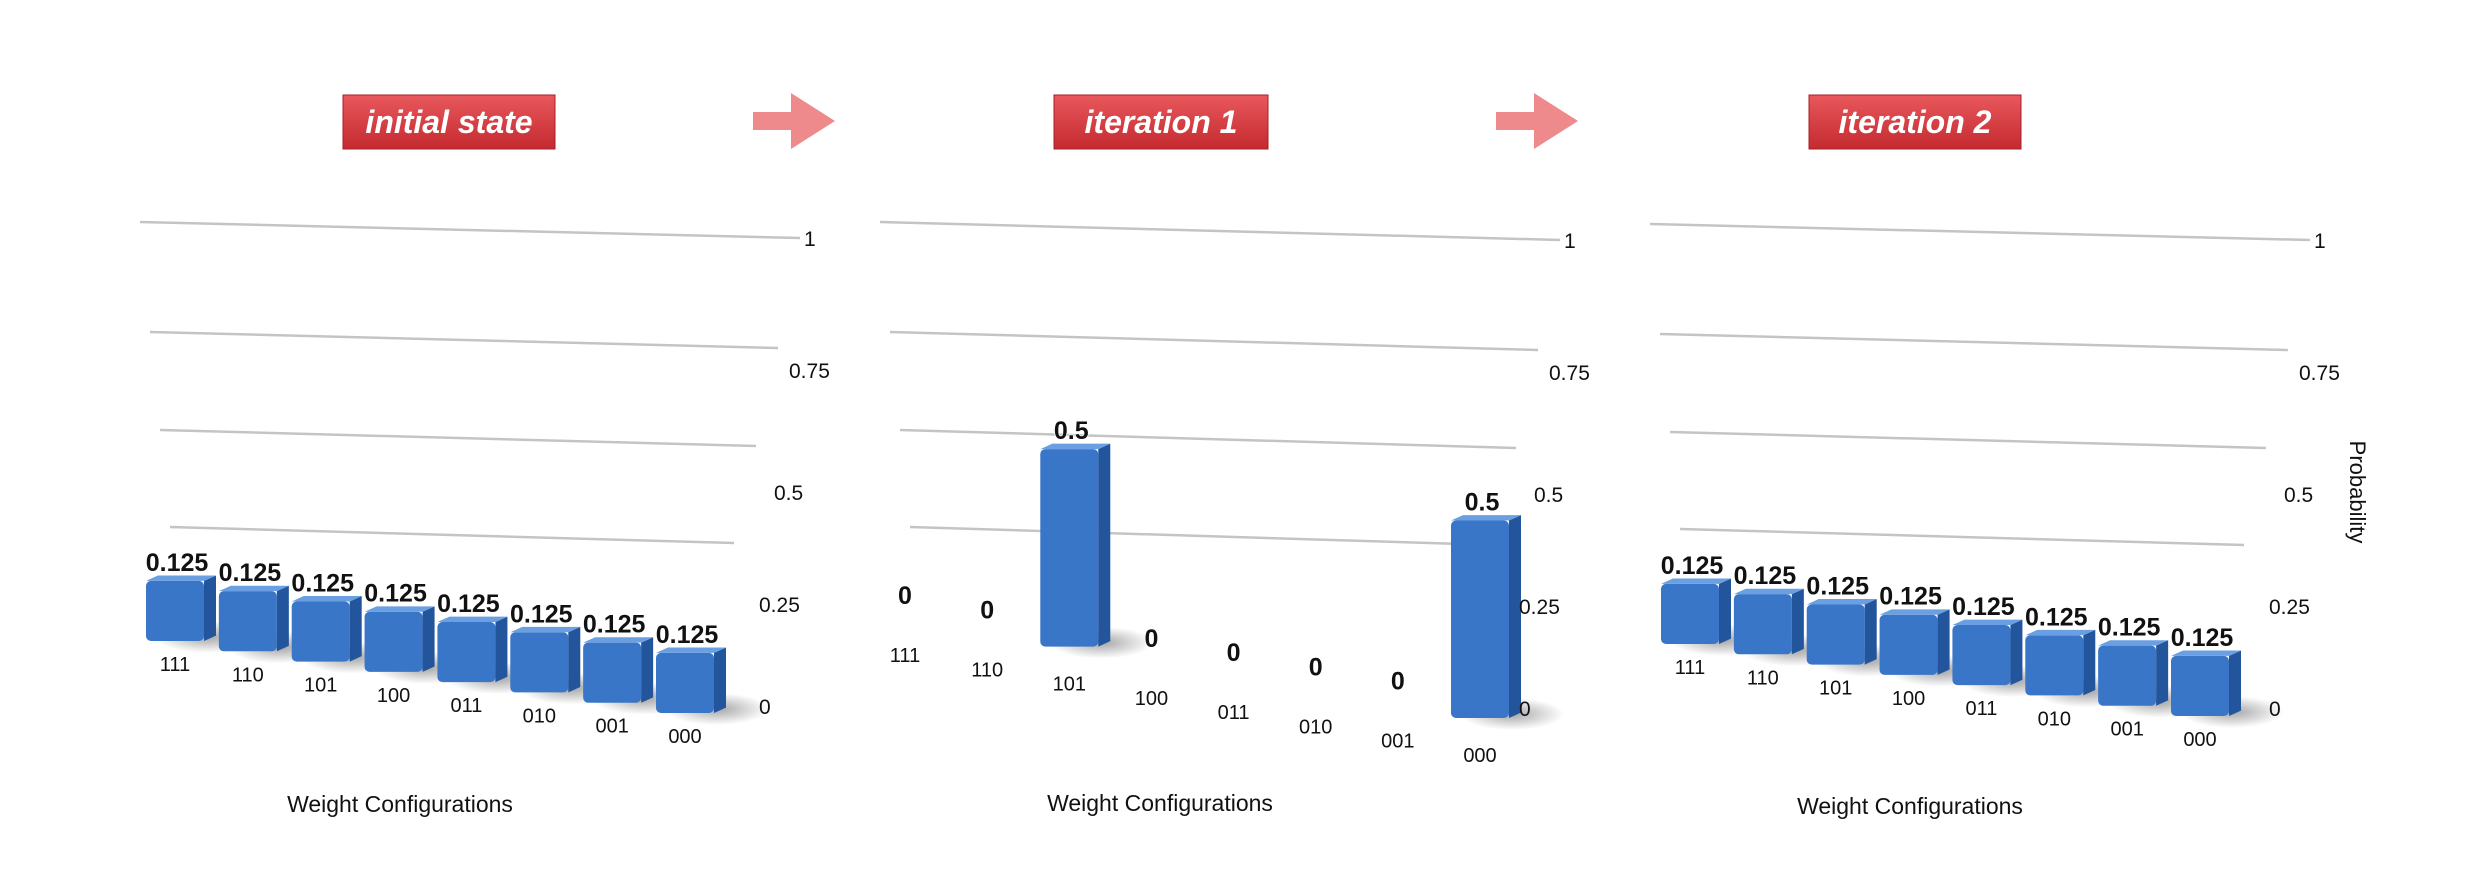 The height and width of the screenshot is (878, 2478). Describe the element at coordinates (1835, 689) in the screenshot. I see `panel-3-category-label: 101` at that location.